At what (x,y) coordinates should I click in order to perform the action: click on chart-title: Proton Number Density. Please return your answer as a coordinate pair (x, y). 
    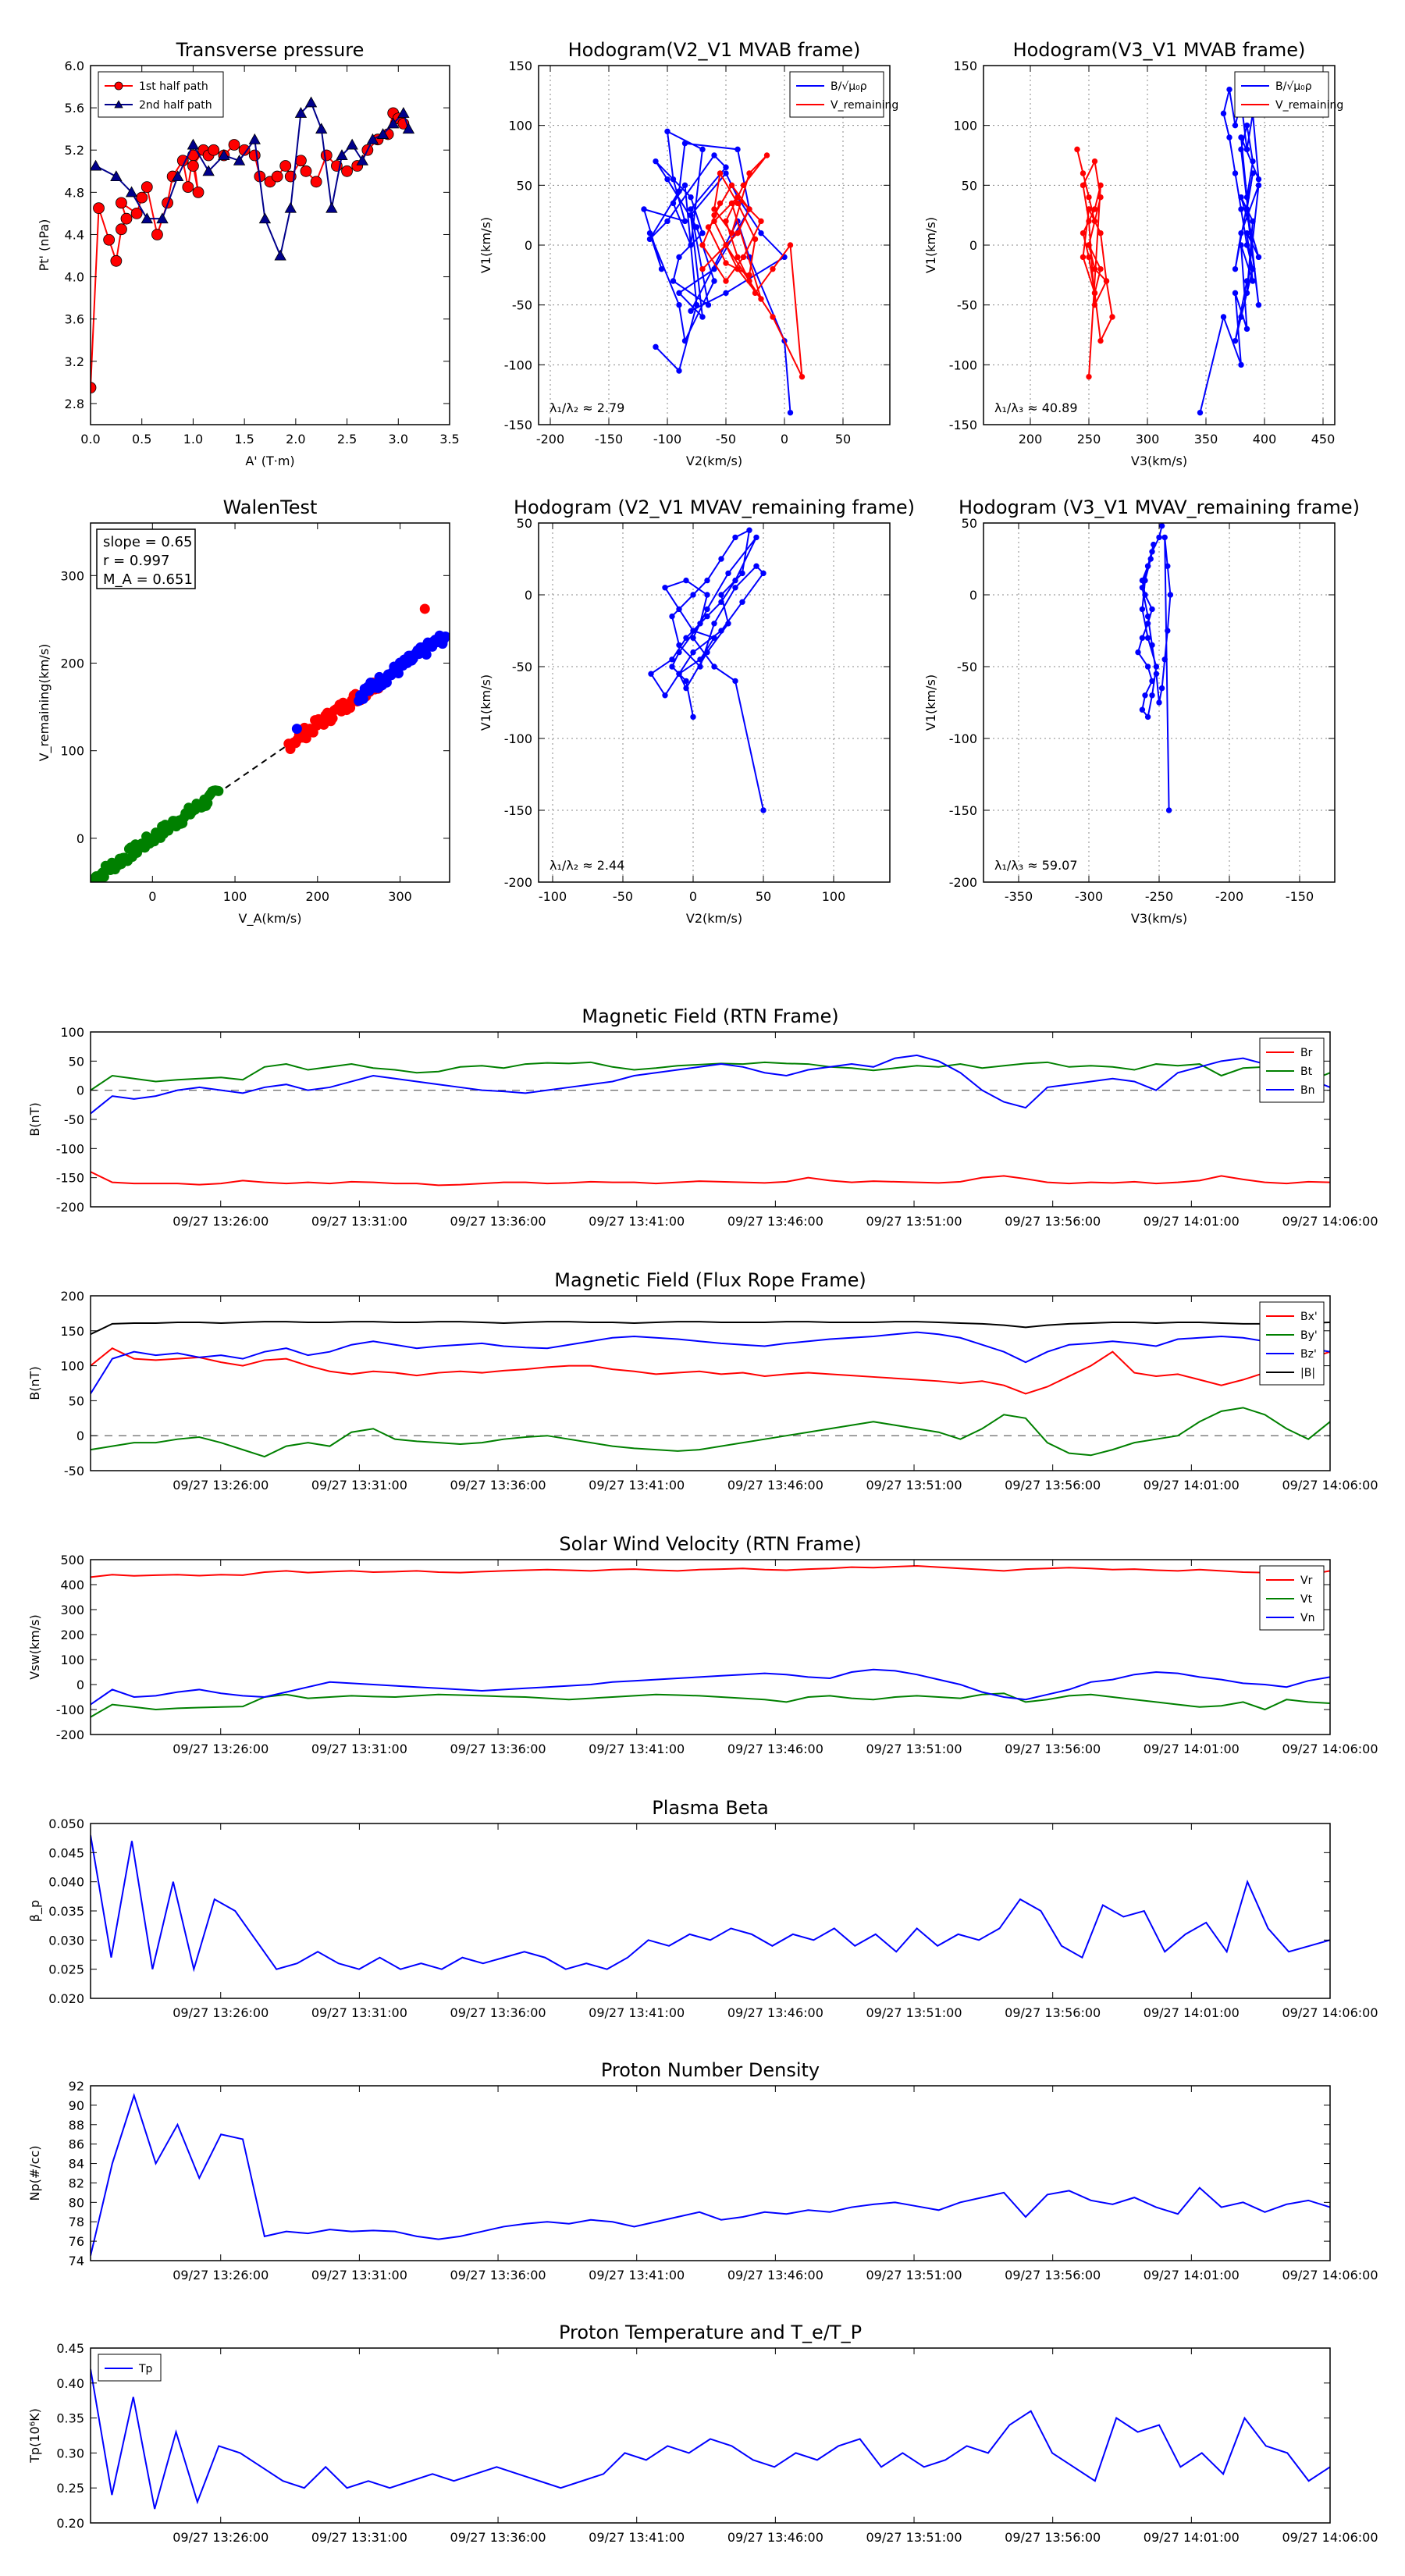
    Looking at the image, I should click on (711, 2070).